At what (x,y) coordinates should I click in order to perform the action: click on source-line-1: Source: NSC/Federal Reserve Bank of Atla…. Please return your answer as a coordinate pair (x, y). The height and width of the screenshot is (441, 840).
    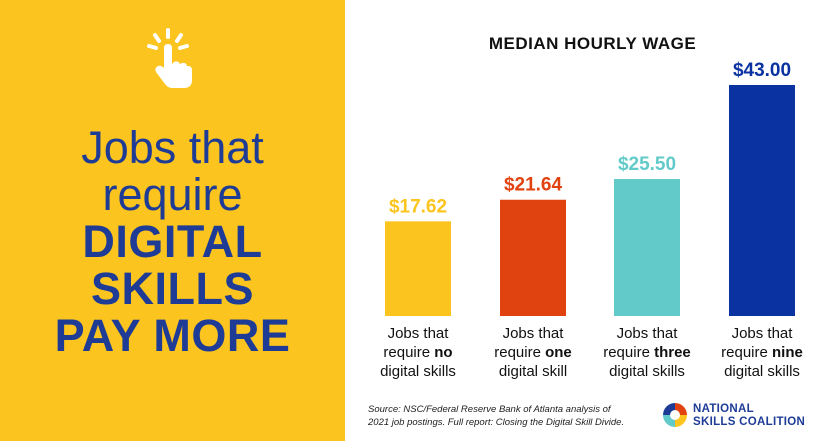
    Looking at the image, I should click on (489, 409).